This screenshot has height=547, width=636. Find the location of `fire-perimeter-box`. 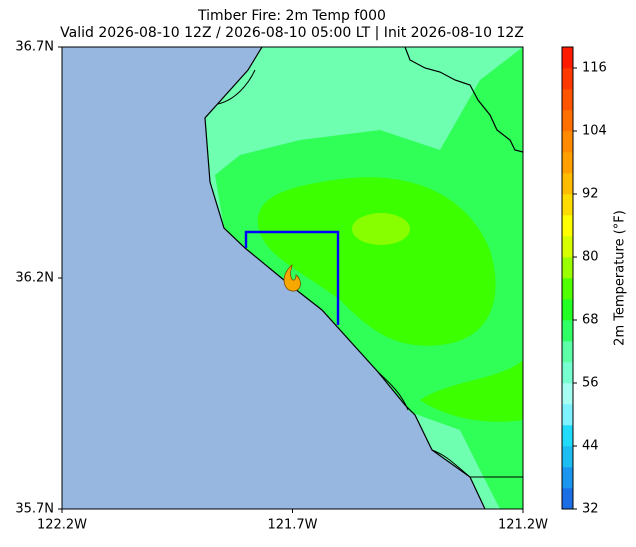

fire-perimeter-box is located at coordinates (292, 277).